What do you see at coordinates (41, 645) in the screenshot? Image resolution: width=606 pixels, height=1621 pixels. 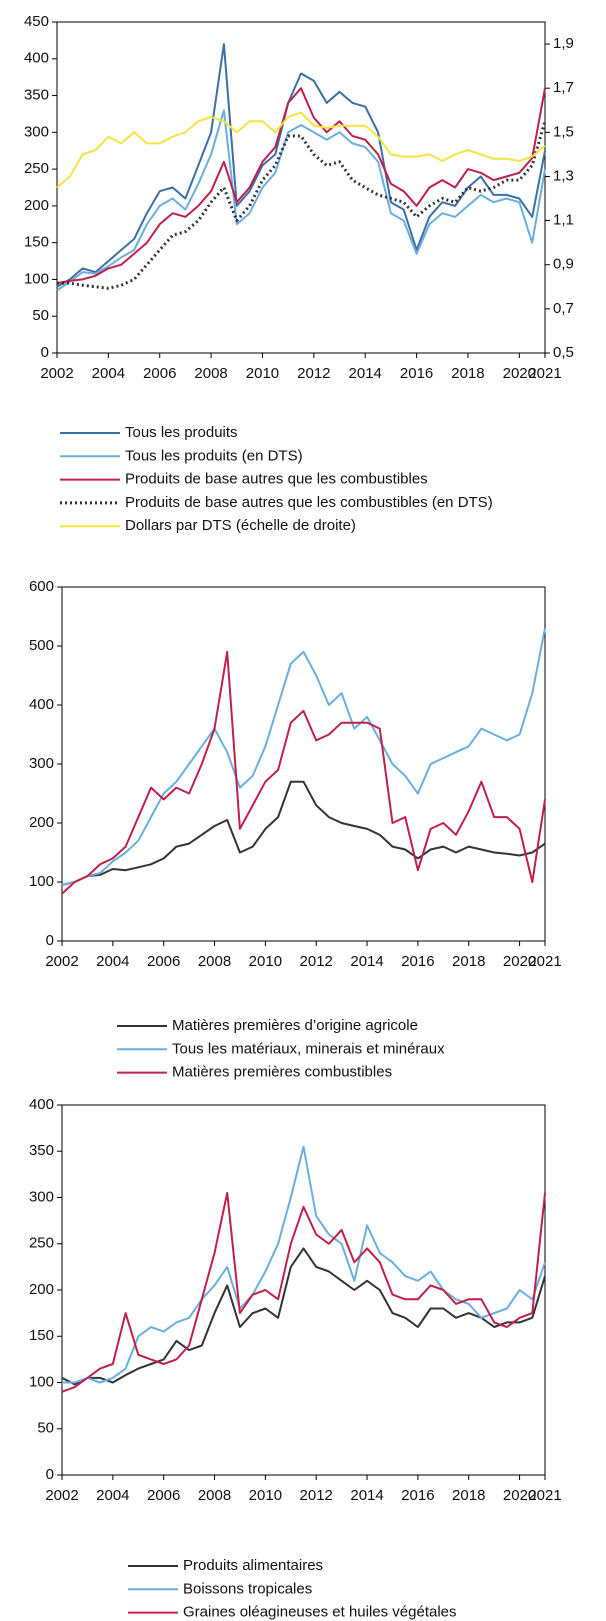 I see `y-tick-label: 500` at bounding box center [41, 645].